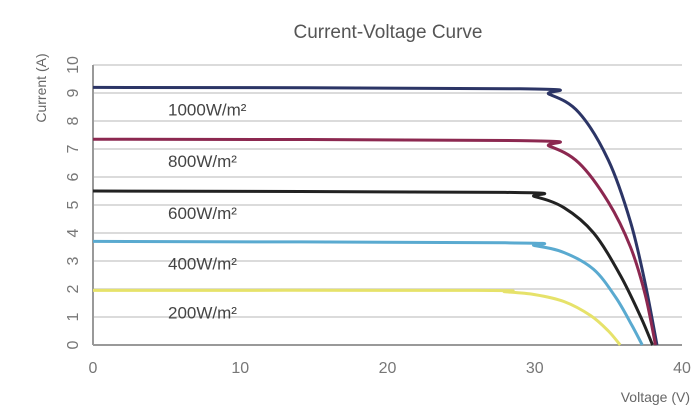  Describe the element at coordinates (73, 92) in the screenshot. I see `y-tick-label: 9` at that location.